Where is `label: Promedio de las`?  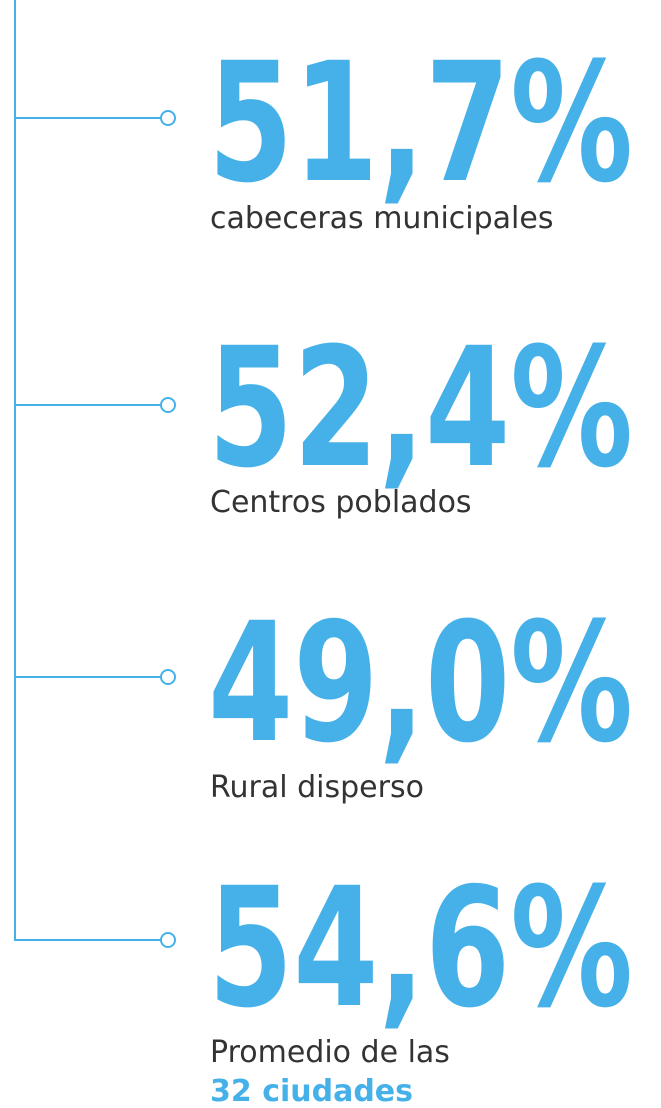
label: Promedio de las is located at coordinates (330, 1052).